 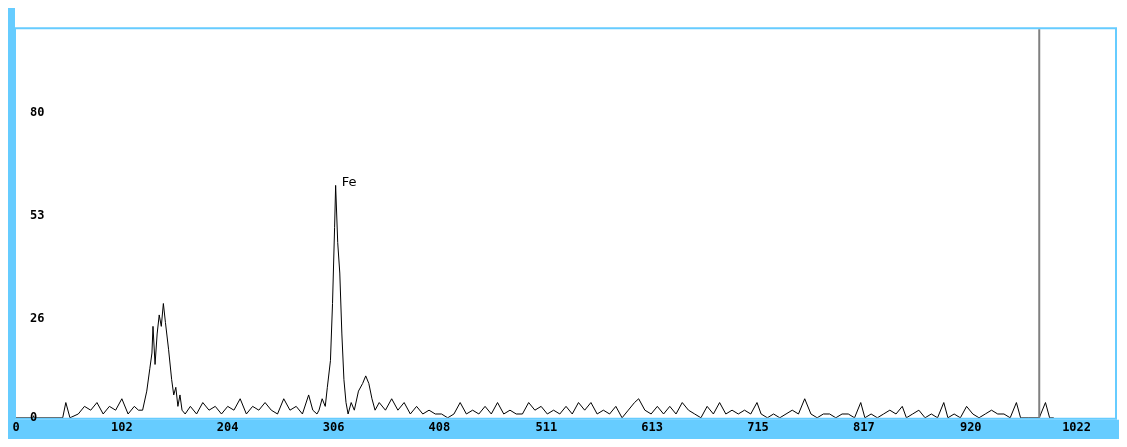 I want to click on y-tick-label: 80, so click(x=37, y=112).